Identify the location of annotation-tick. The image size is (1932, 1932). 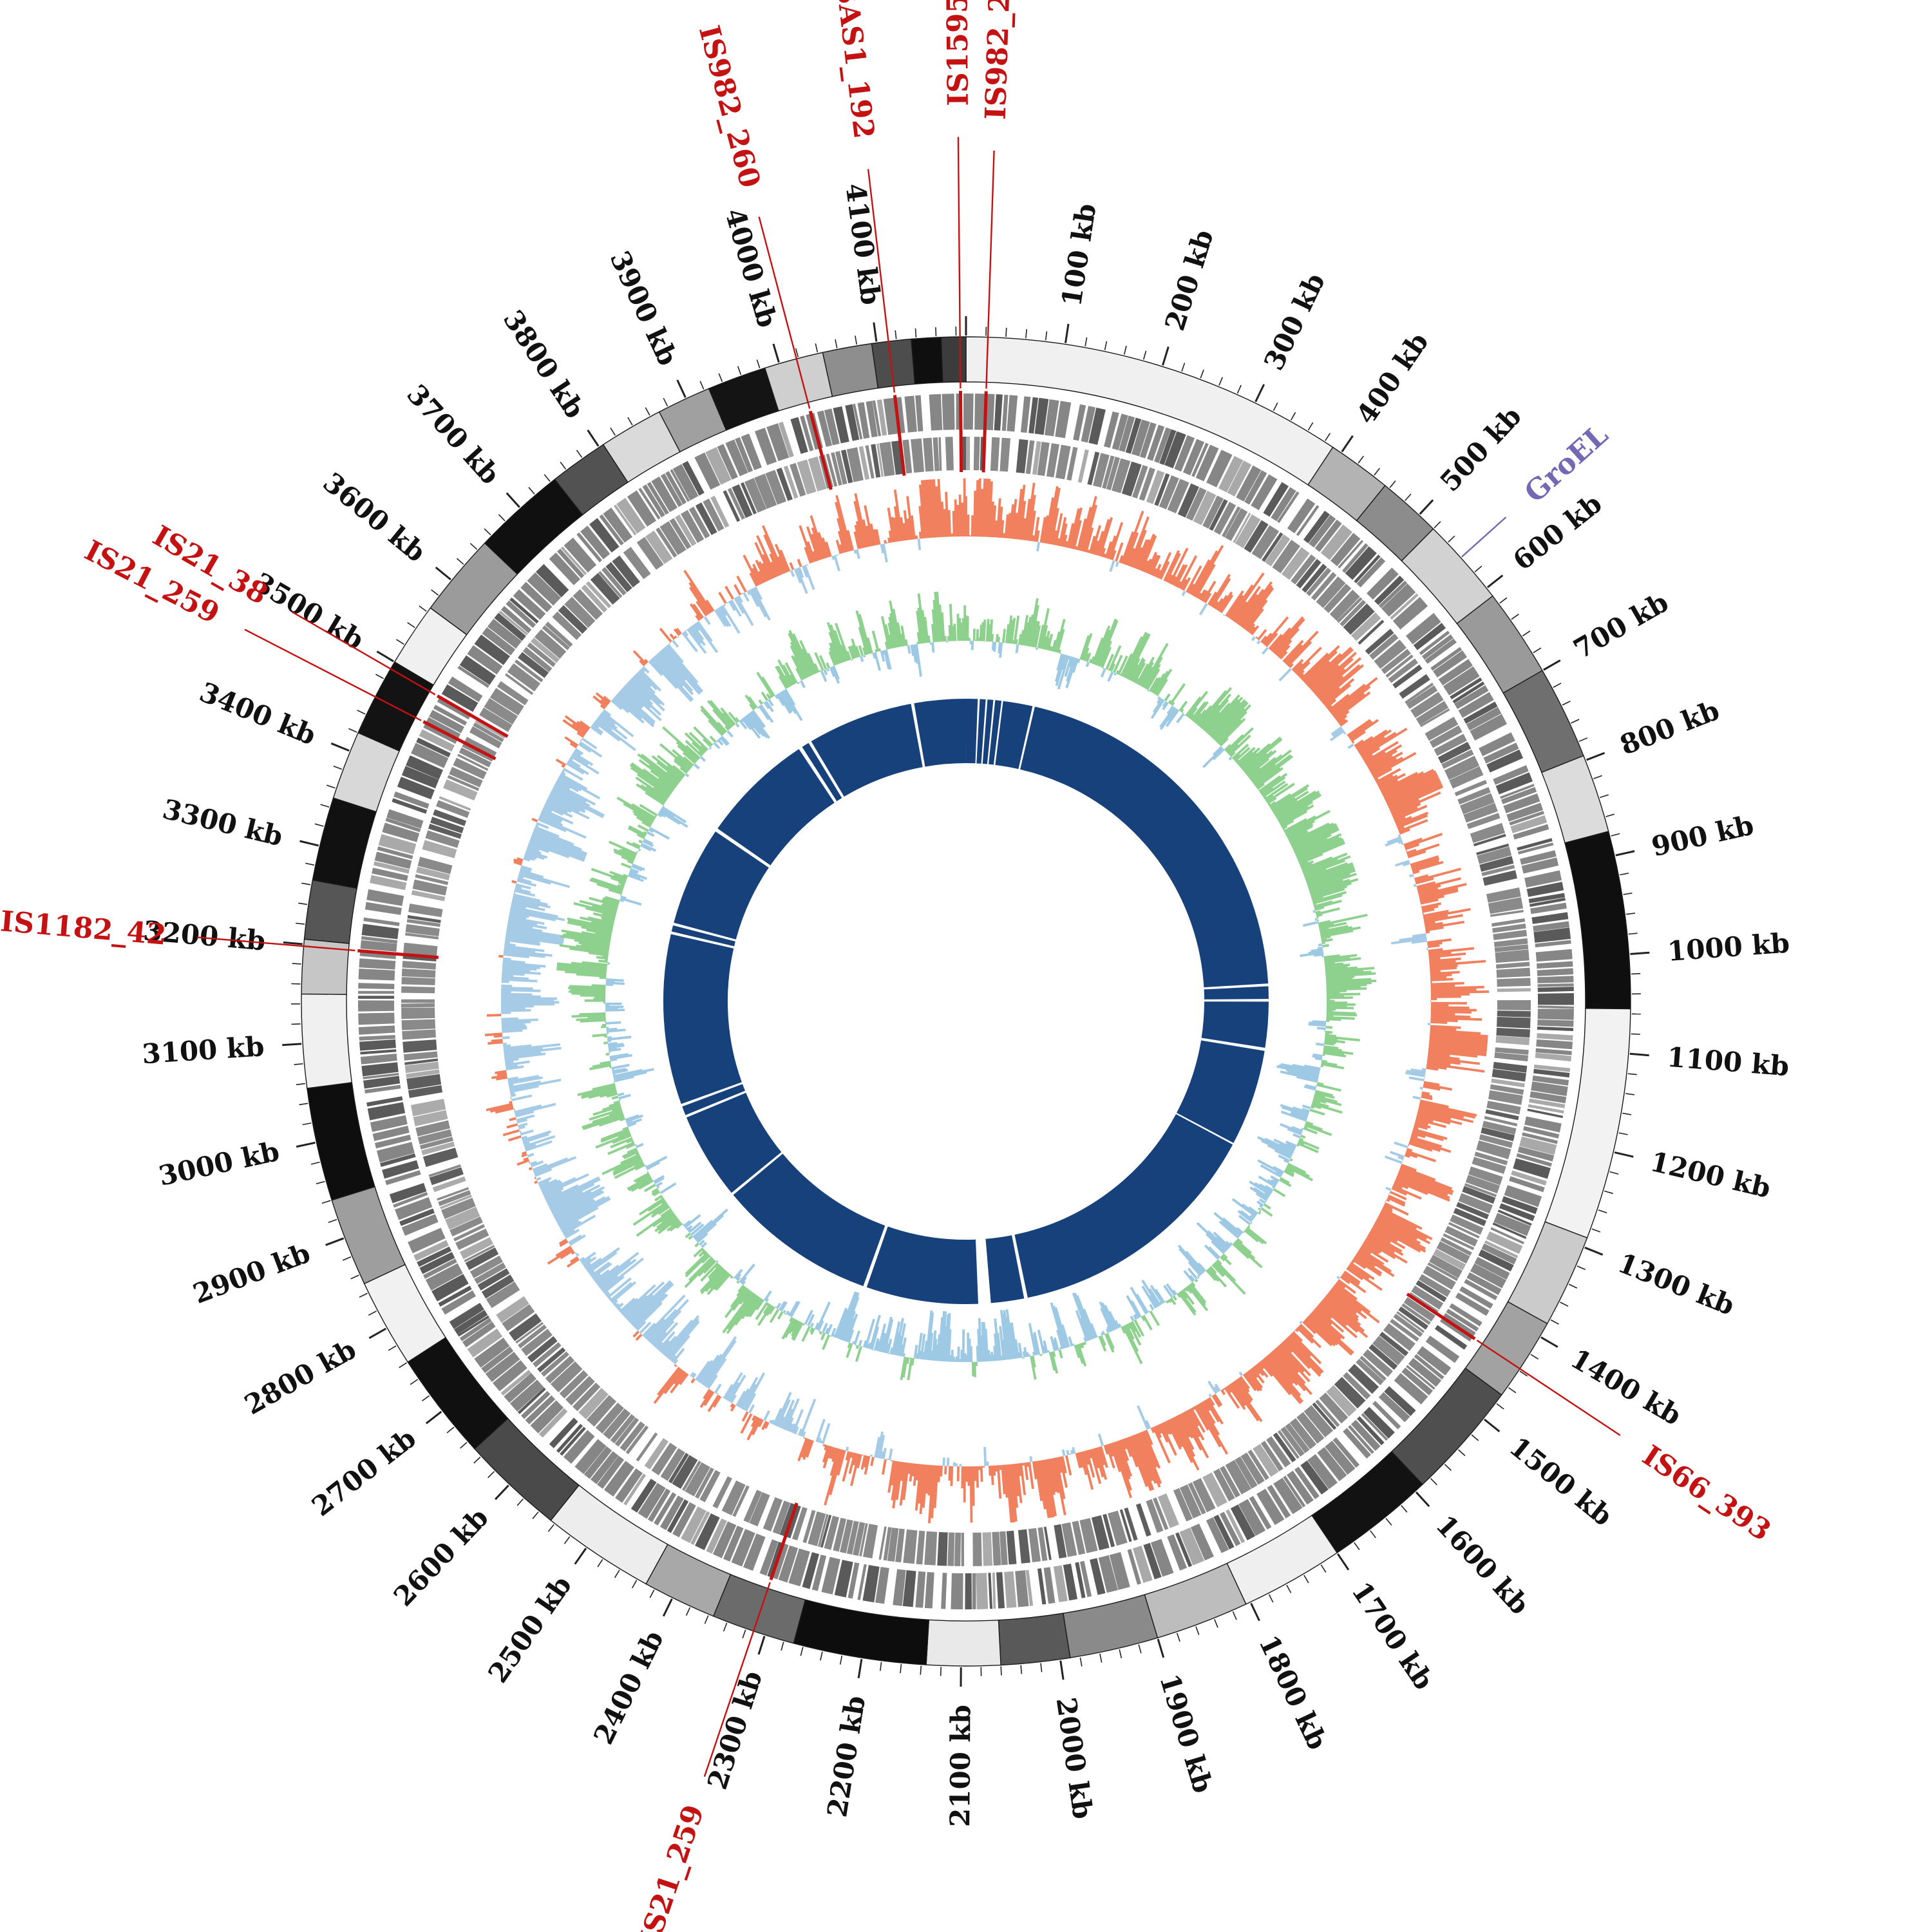
(398, 954).